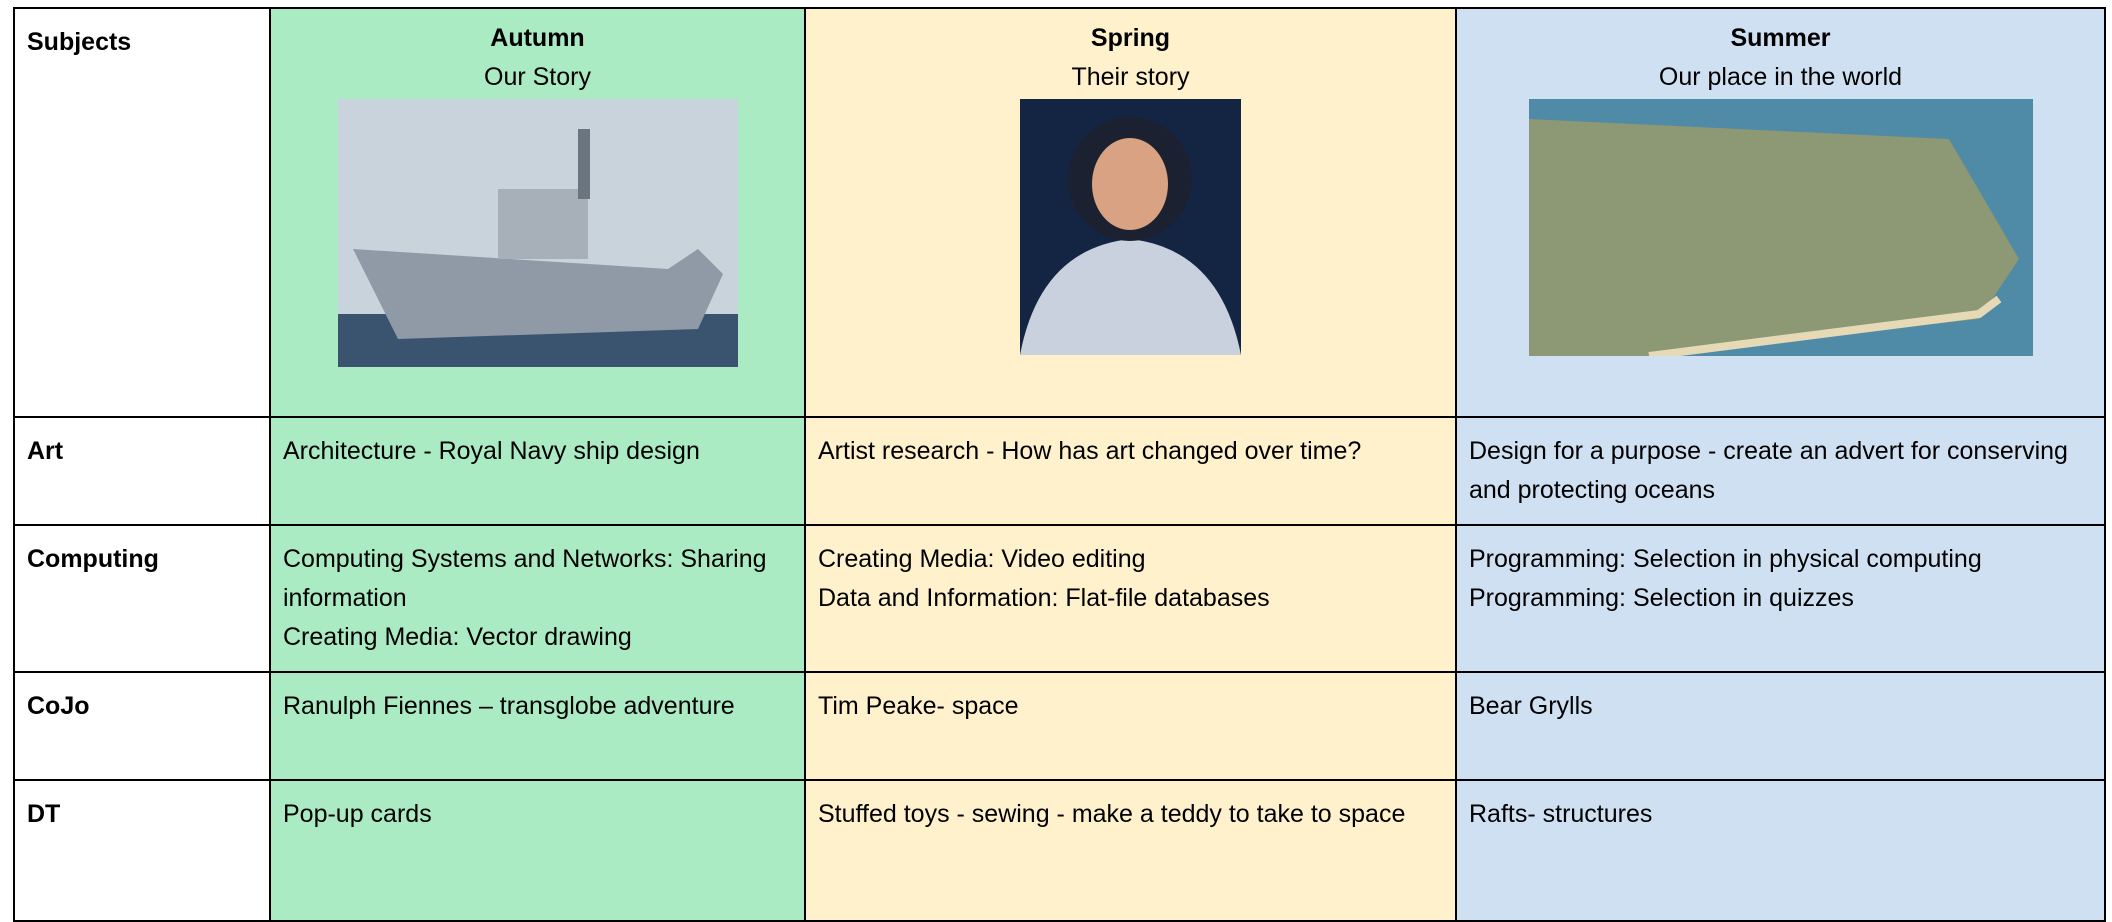 Image resolution: width=2112 pixels, height=922 pixels. What do you see at coordinates (1661, 598) in the screenshot?
I see `cell-line: Programming: Selection in quizzes` at bounding box center [1661, 598].